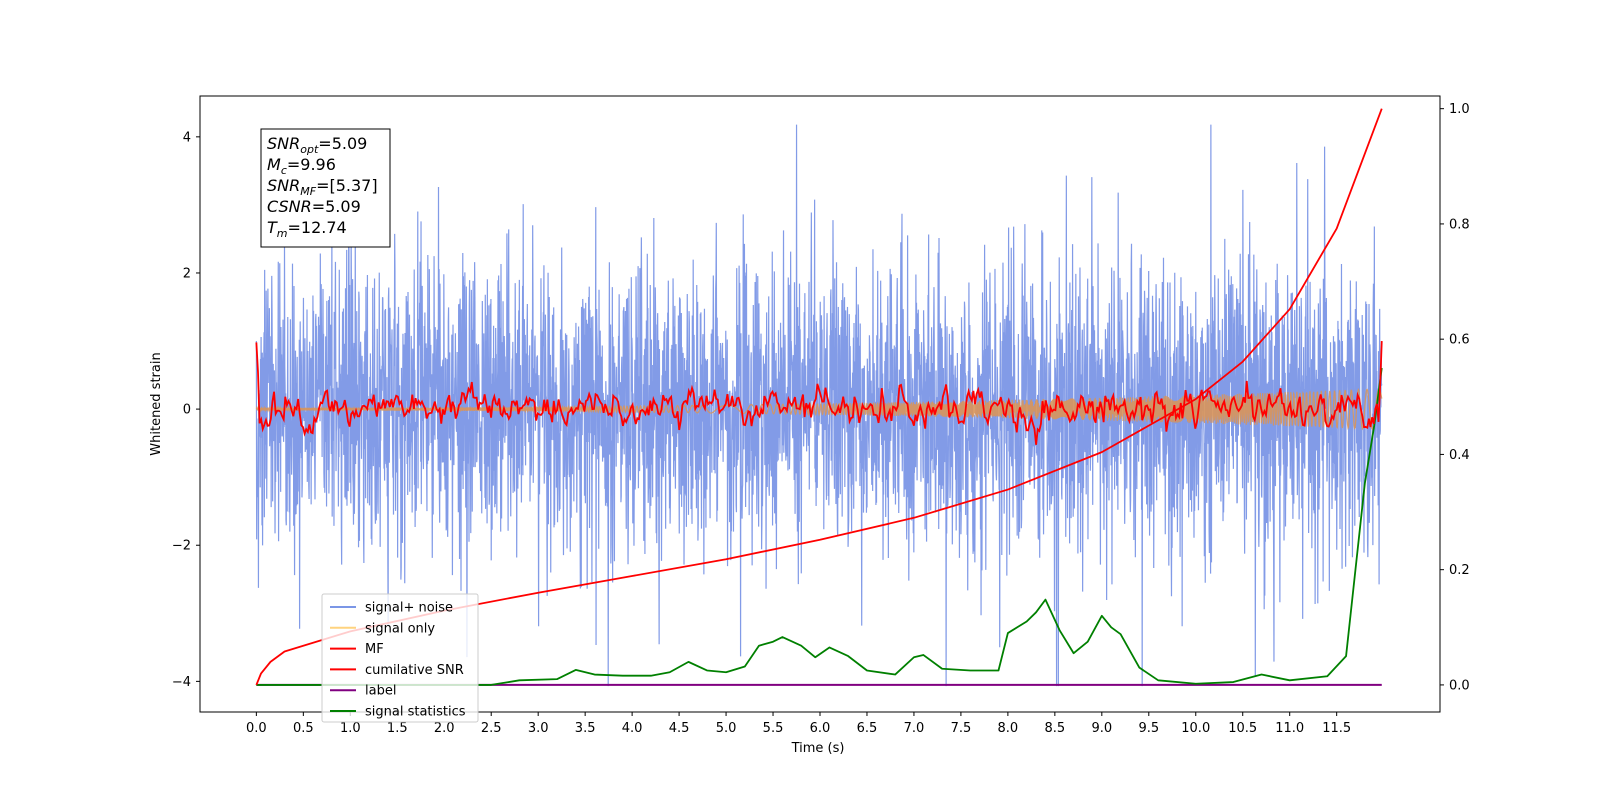 This screenshot has height=800, width=1600. Describe the element at coordinates (444, 728) in the screenshot. I see `x-tick-label: 2.0` at that location.